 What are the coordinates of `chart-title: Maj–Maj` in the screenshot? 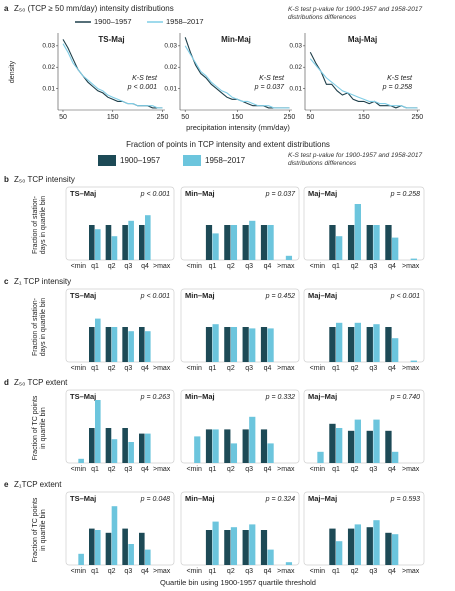 It's located at (322, 295).